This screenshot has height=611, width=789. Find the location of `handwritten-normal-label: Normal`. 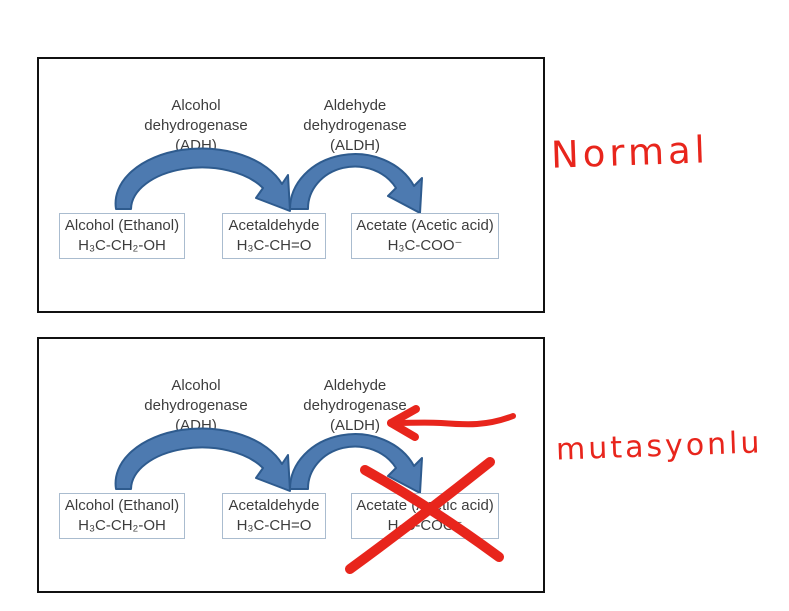

handwritten-normal-label: Normal is located at coordinates (630, 152).